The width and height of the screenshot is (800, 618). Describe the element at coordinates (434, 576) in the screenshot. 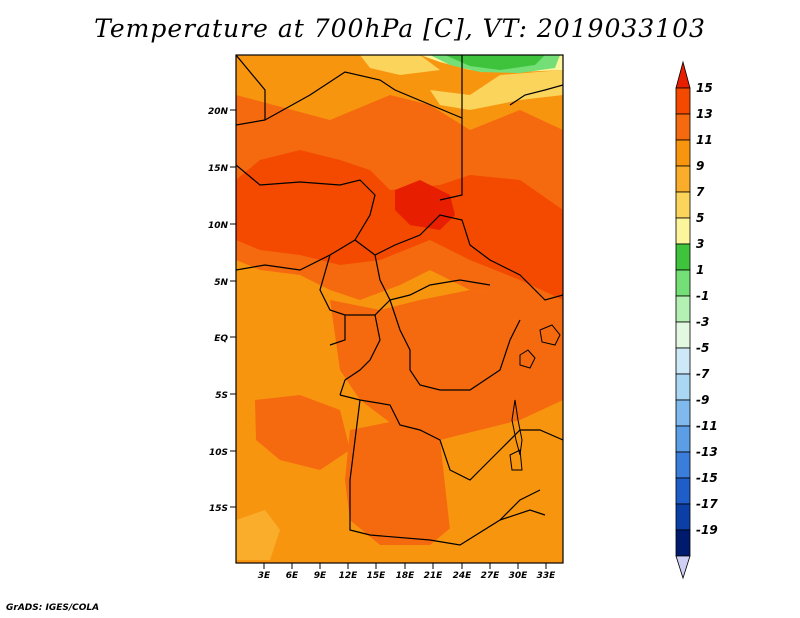

I see `lon-label: 21E` at that location.